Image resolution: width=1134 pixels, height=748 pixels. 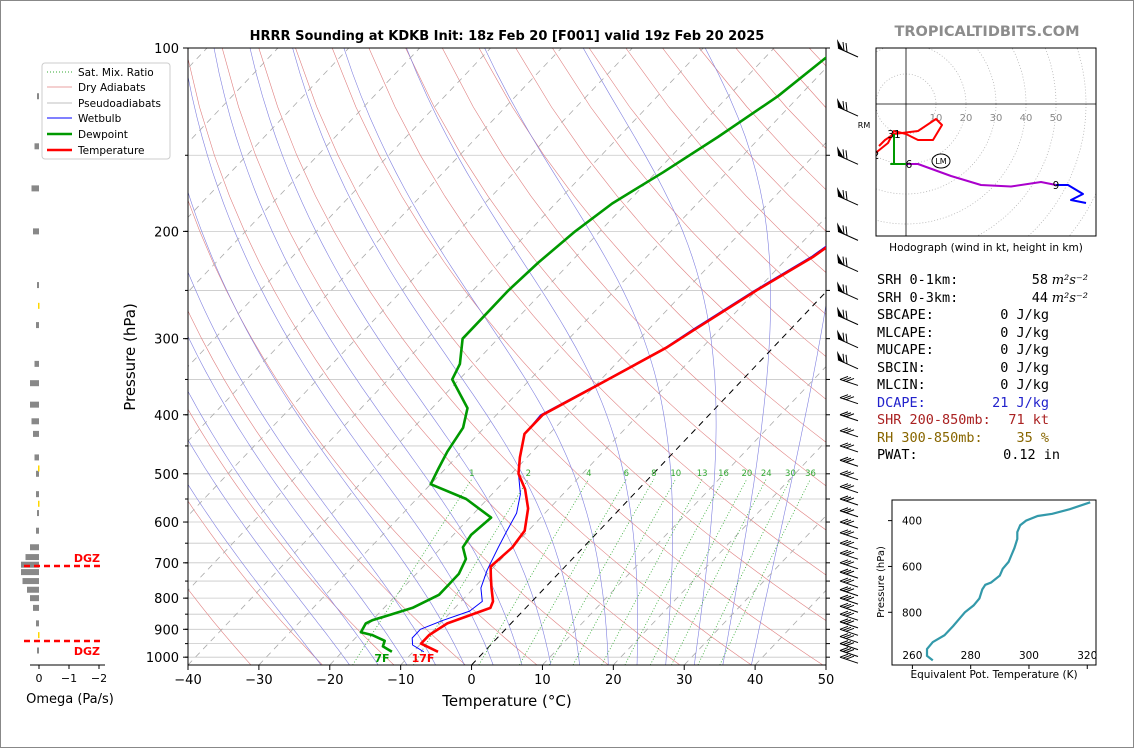 What do you see at coordinates (166, 523) in the screenshot?
I see `y-tick-label: 600` at bounding box center [166, 523].